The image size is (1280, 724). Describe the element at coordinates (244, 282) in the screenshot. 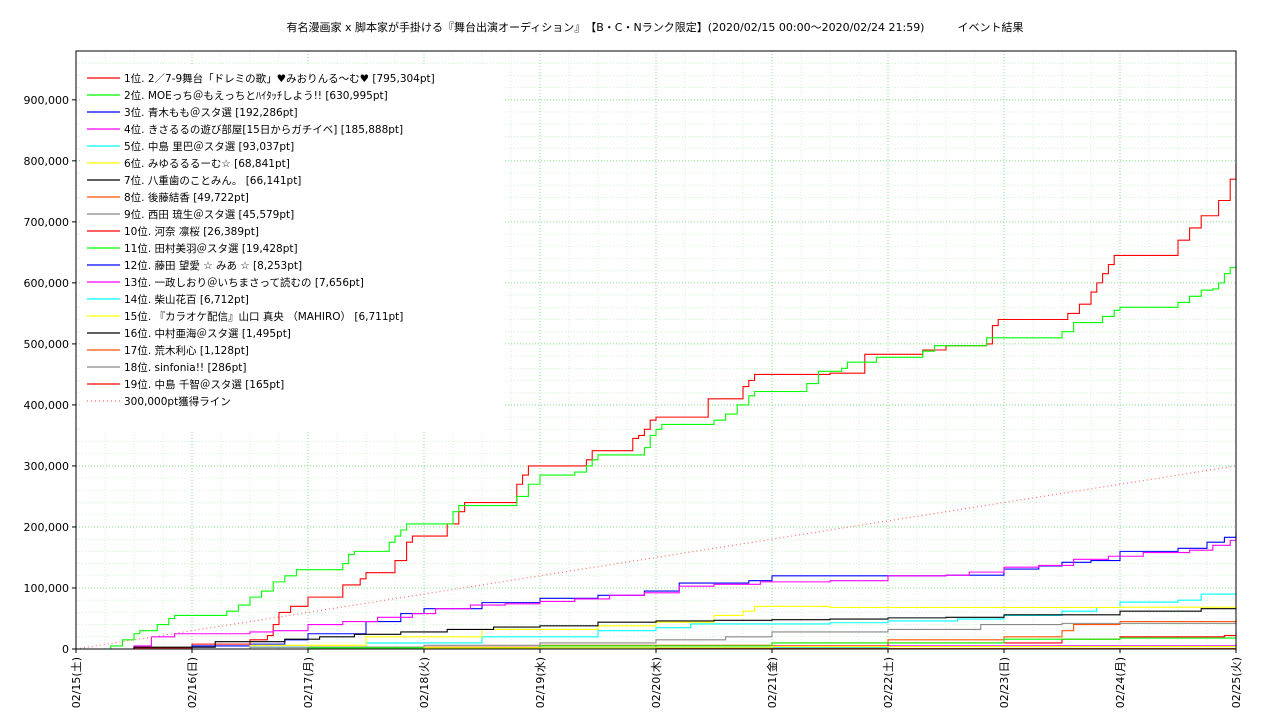

I see `legend-label: 13位. 一政しおり＠いちまさって読むの [7,656pt]` at that location.